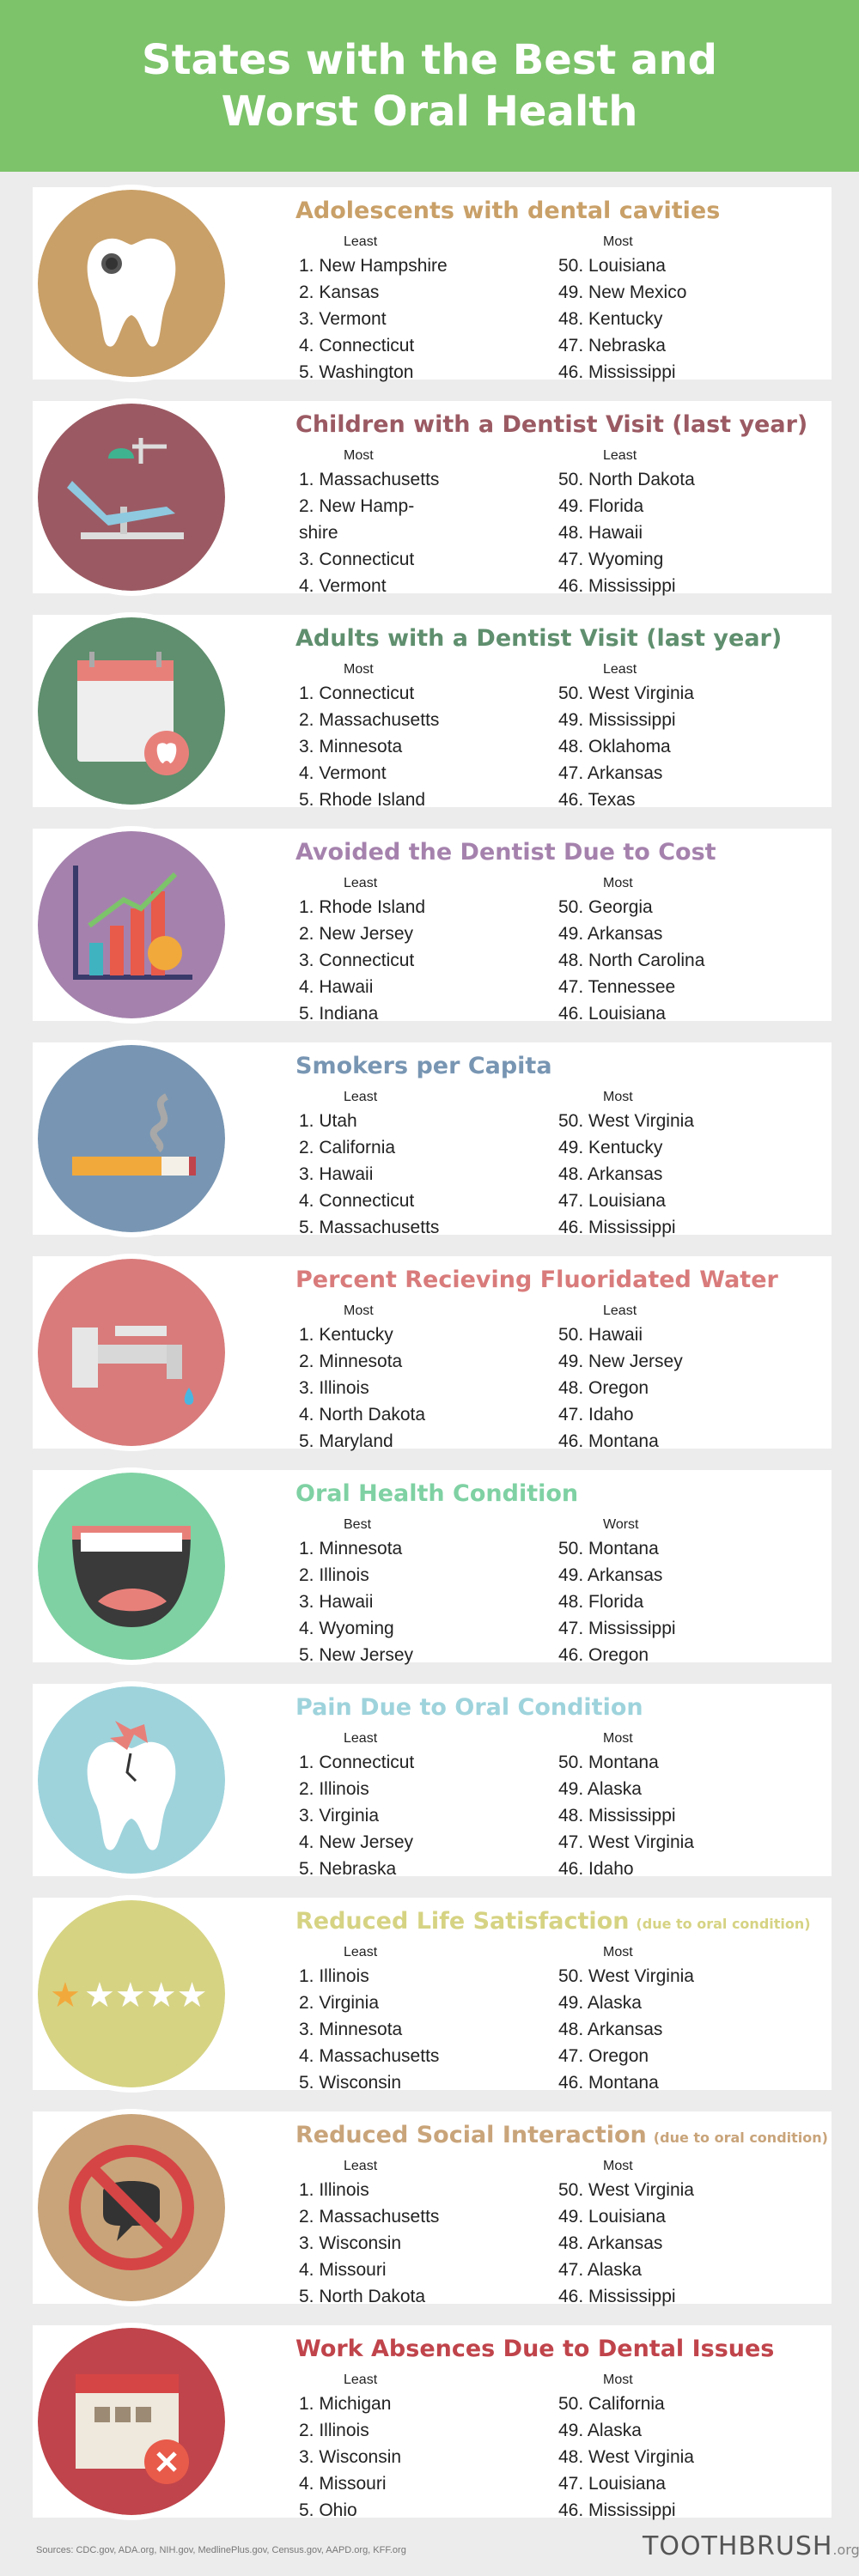 This screenshot has width=859, height=2576. What do you see at coordinates (346, 1335) in the screenshot?
I see `list-item: 1. Kentucky` at bounding box center [346, 1335].